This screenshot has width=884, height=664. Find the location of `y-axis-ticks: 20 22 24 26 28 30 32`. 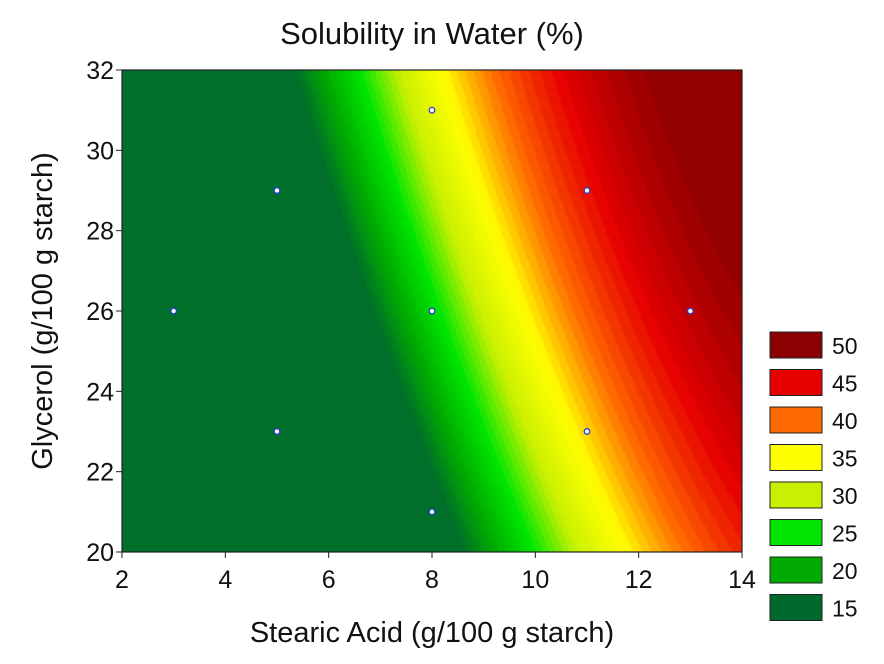

y-axis-ticks: 20 22 24 26 28 30 32 is located at coordinates (104, 312).